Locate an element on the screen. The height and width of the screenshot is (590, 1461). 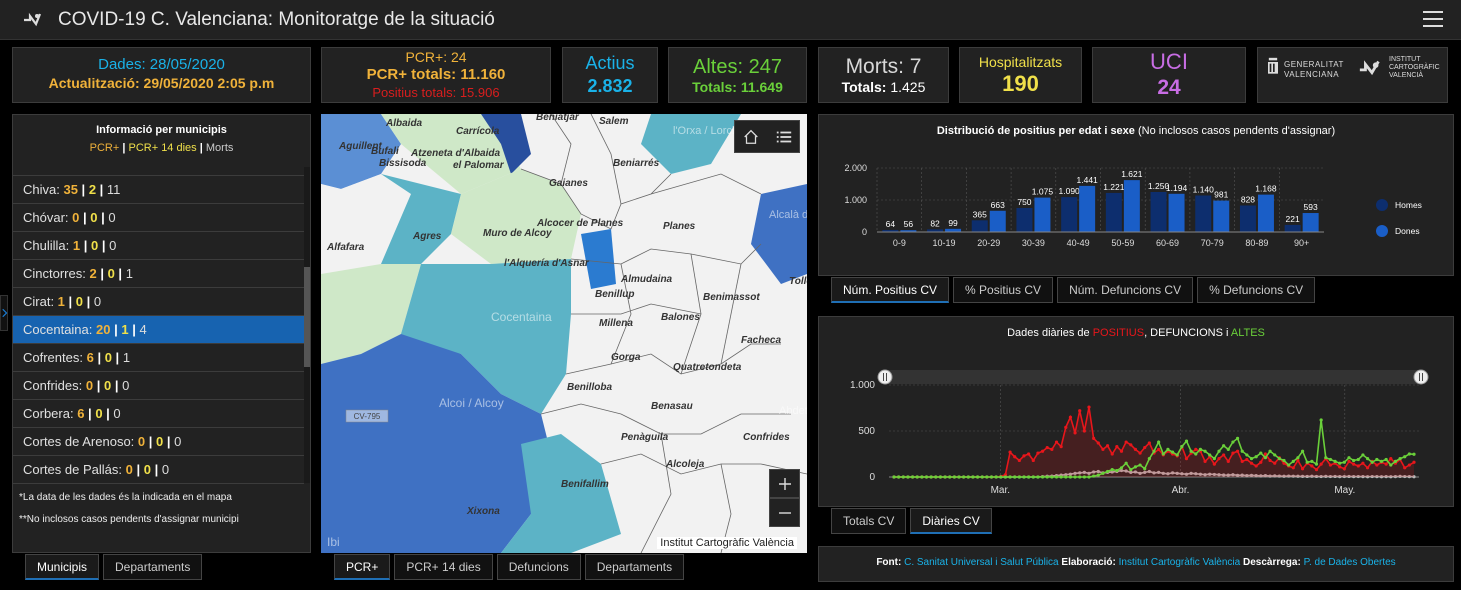
muni-row: Chulilla: 1 | 0 | 0 is located at coordinates (158, 246).